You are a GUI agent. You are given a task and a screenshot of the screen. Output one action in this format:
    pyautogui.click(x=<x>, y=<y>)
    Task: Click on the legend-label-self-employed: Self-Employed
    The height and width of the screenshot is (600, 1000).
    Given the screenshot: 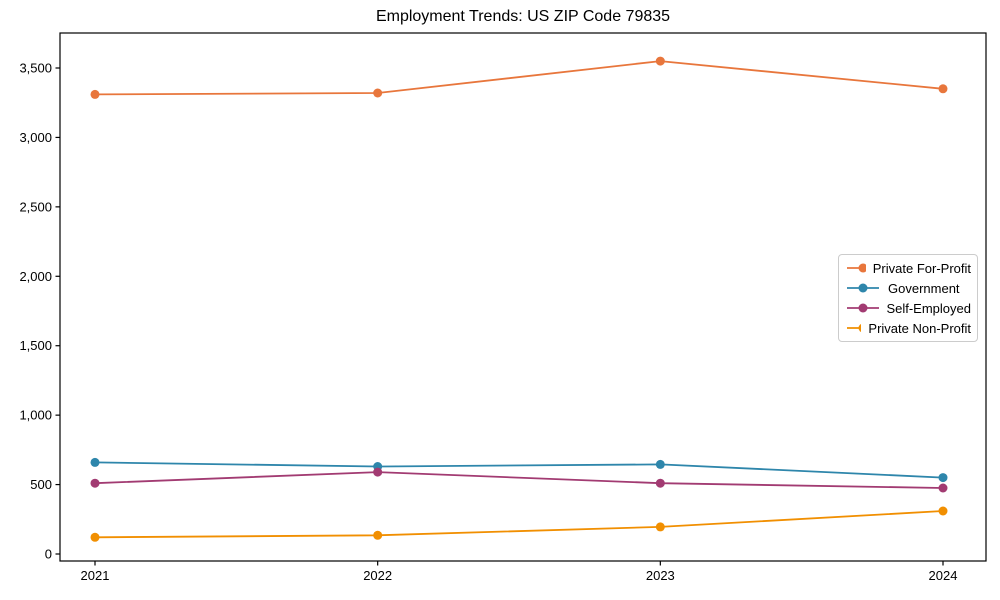 What is the action you would take?
    pyautogui.click(x=928, y=308)
    